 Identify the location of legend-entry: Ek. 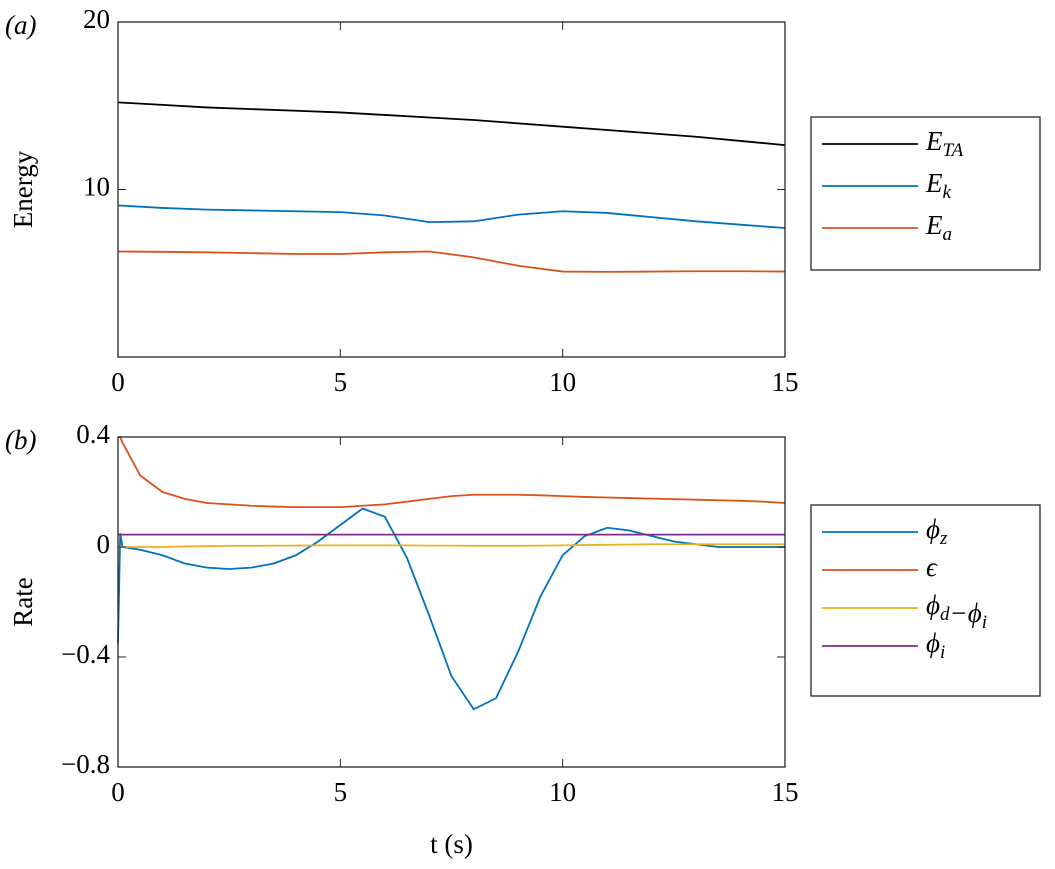
(938, 185).